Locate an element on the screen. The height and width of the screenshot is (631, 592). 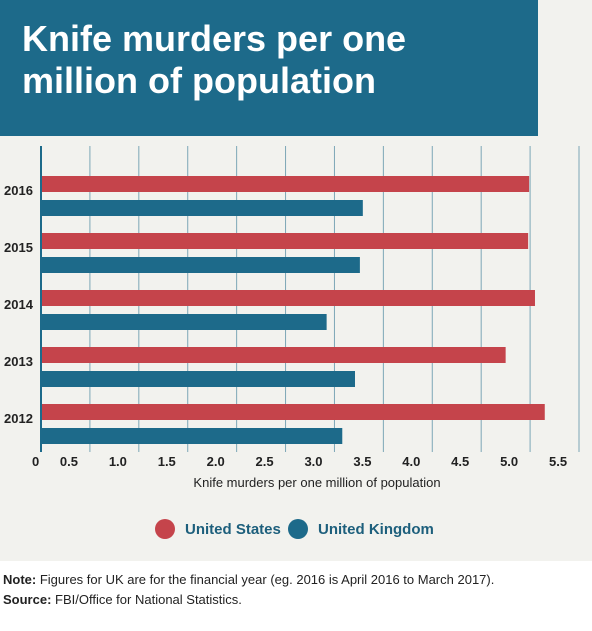
x-tick-label: 0.5 is located at coordinates (69, 461).